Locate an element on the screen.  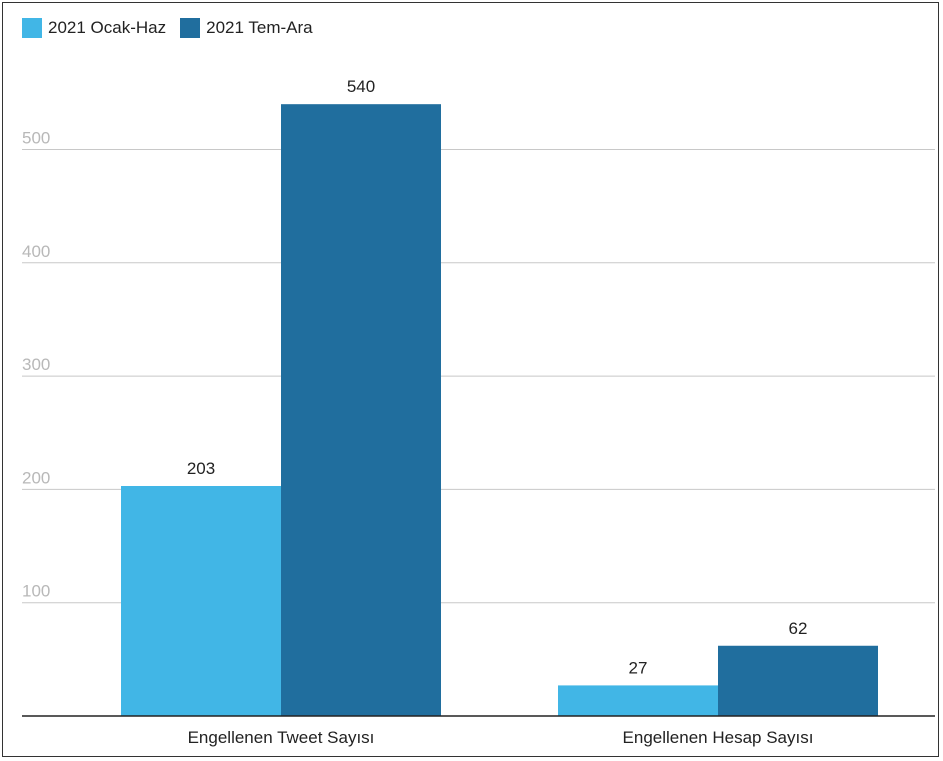
legend-label-series-1: 2021 Ocak-Haz is located at coordinates (107, 27).